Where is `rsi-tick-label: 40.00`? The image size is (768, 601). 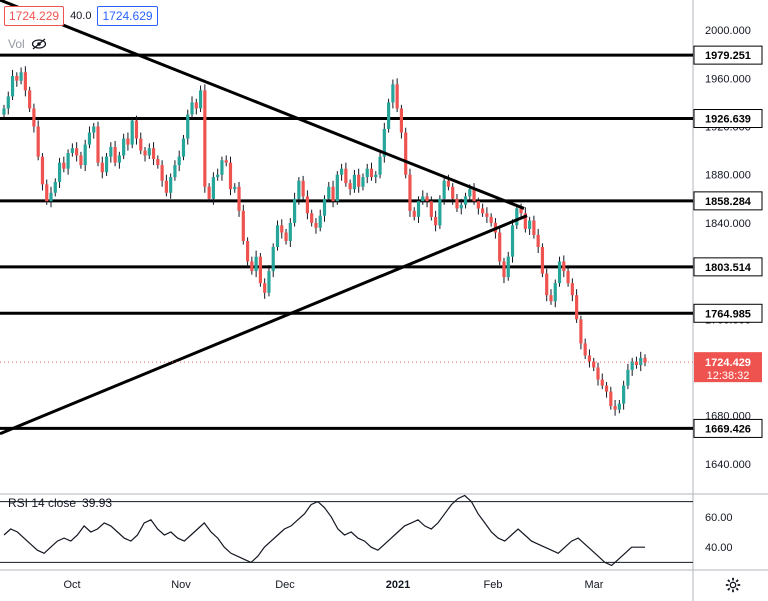
rsi-tick-label: 40.00 is located at coordinates (719, 548).